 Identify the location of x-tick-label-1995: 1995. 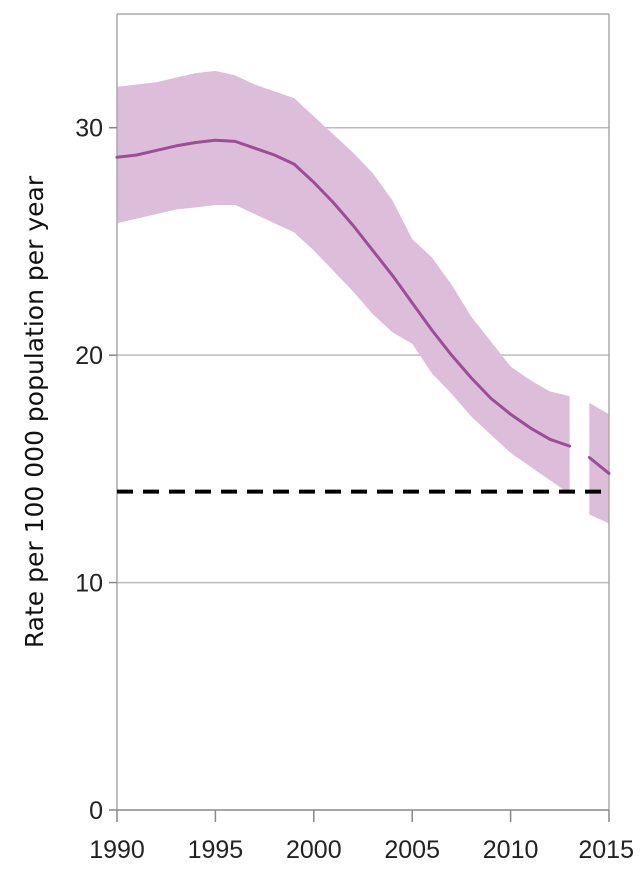
(216, 850).